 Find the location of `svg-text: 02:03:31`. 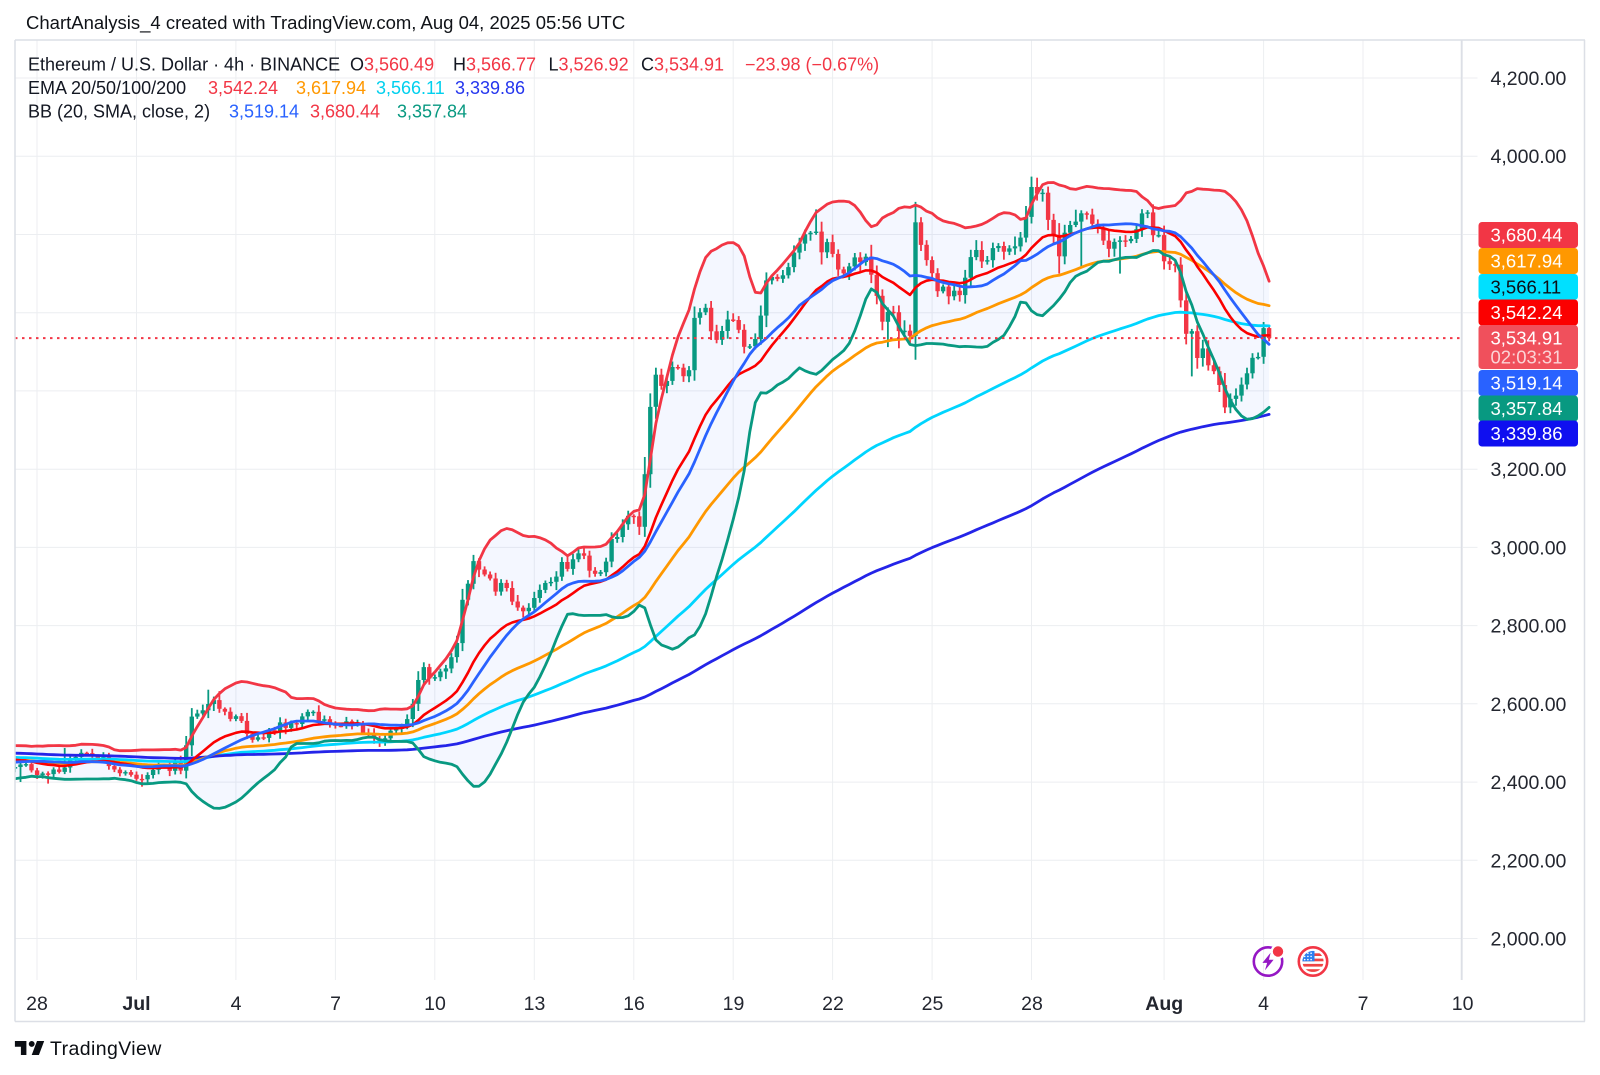

svg-text: 02:03:31 is located at coordinates (1527, 357).